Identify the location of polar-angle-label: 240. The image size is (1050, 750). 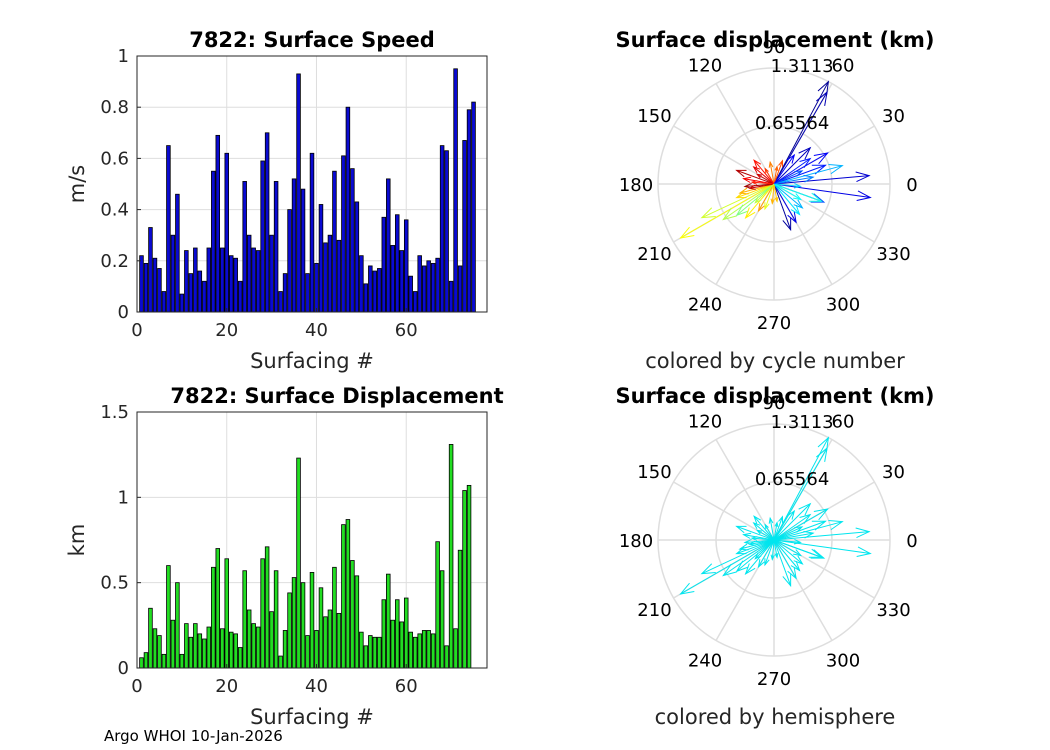
(705, 661).